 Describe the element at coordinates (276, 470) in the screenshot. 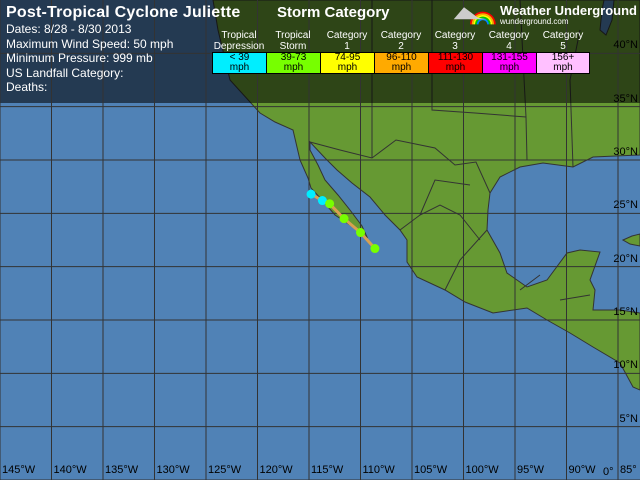

I see `longitude-label: 120°W` at that location.